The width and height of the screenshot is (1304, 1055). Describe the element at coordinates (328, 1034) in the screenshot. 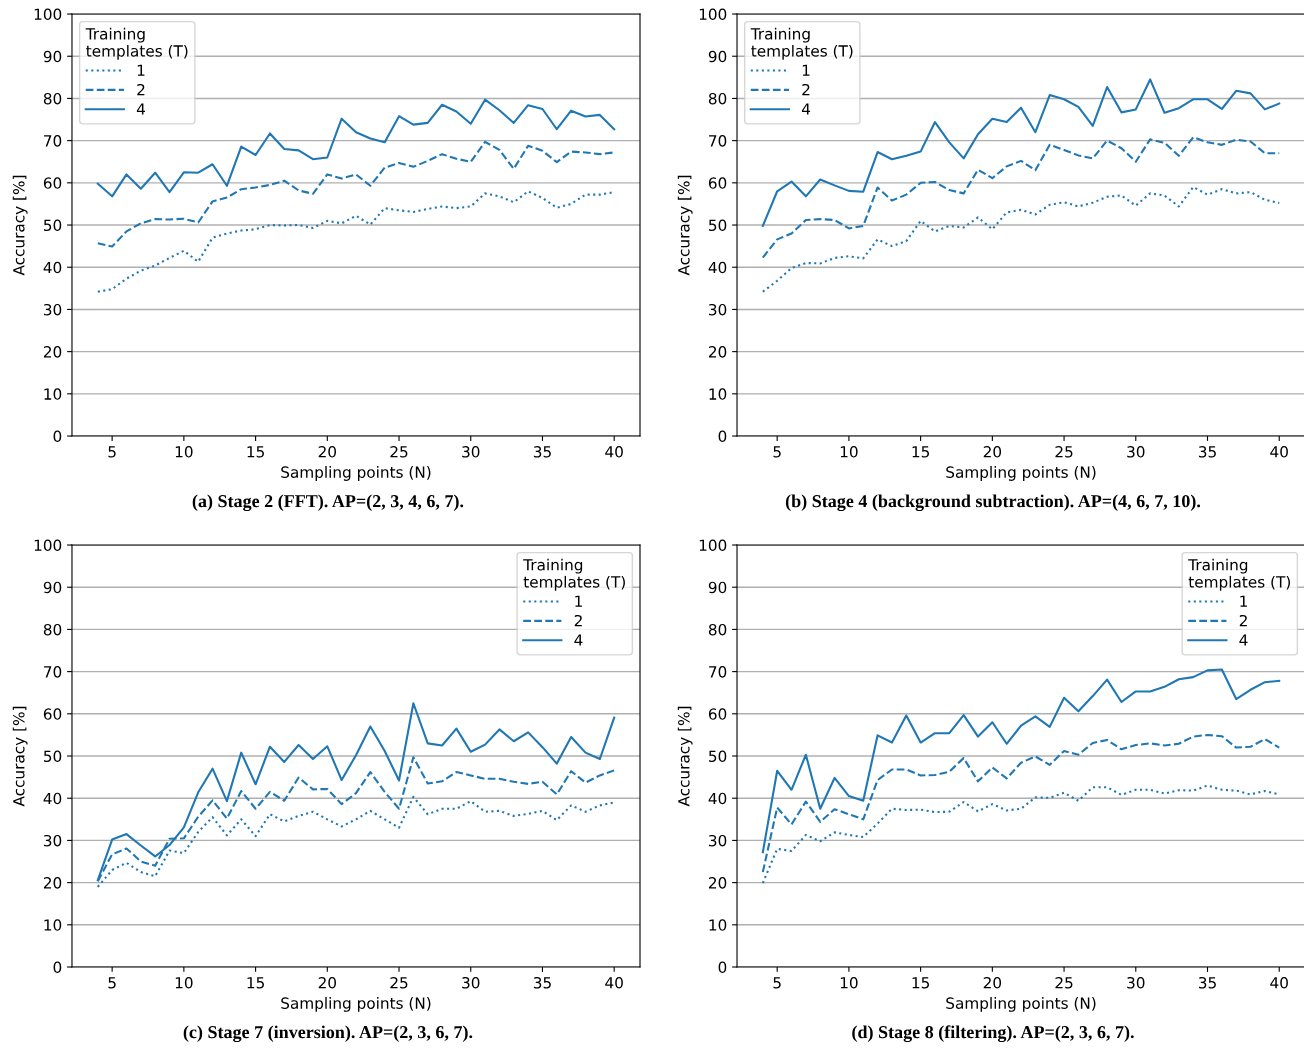

I see `text: (c) Stage 7 (inversion). AP=(2, 3, 6, 7).` at that location.